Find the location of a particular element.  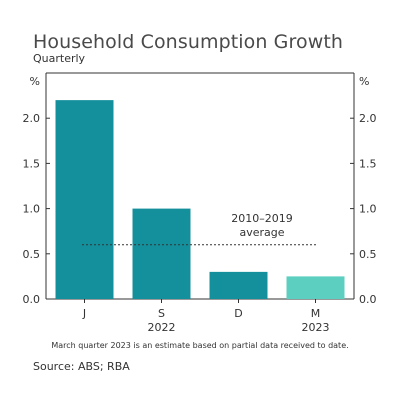

left-tick-label: 1.5 is located at coordinates (32, 163).